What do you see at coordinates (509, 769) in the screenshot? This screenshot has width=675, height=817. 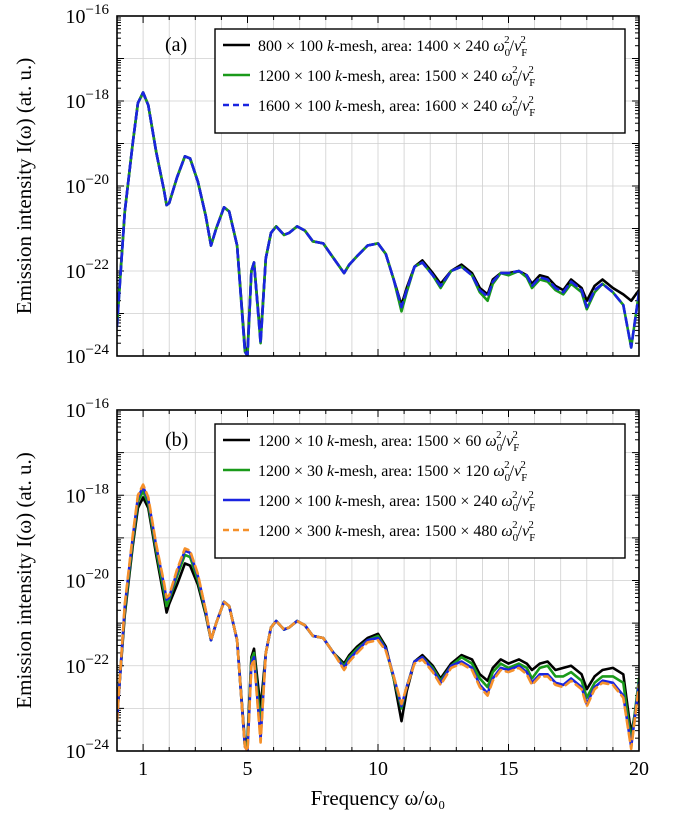 I see `x-tick-label: 15` at bounding box center [509, 769].